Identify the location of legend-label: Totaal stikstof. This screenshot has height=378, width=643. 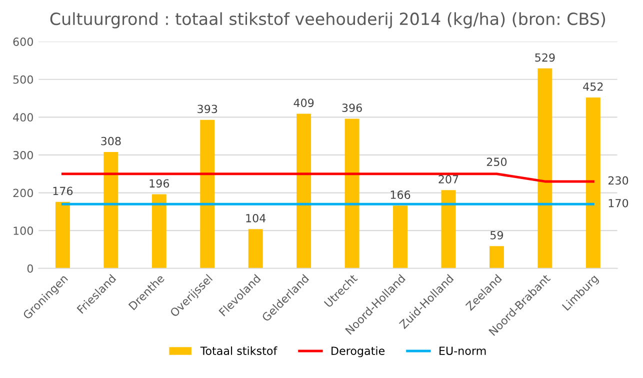
(239, 351).